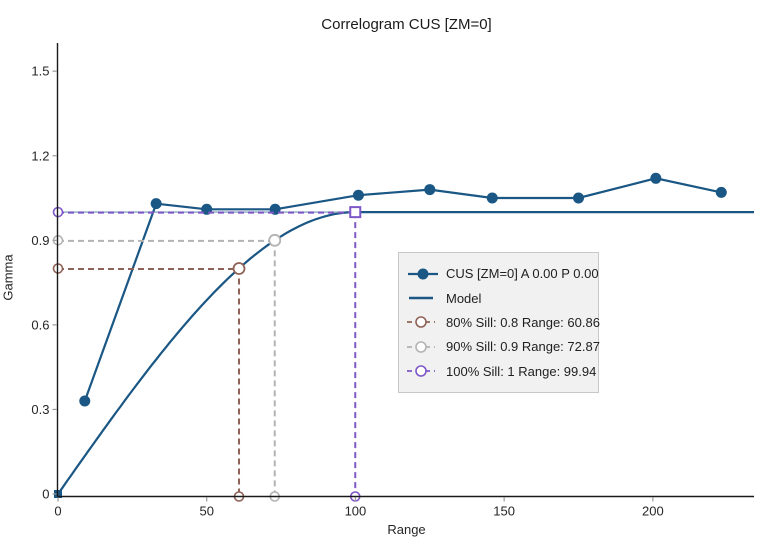  I want to click on y-tick-label: 1.2, so click(40, 155).